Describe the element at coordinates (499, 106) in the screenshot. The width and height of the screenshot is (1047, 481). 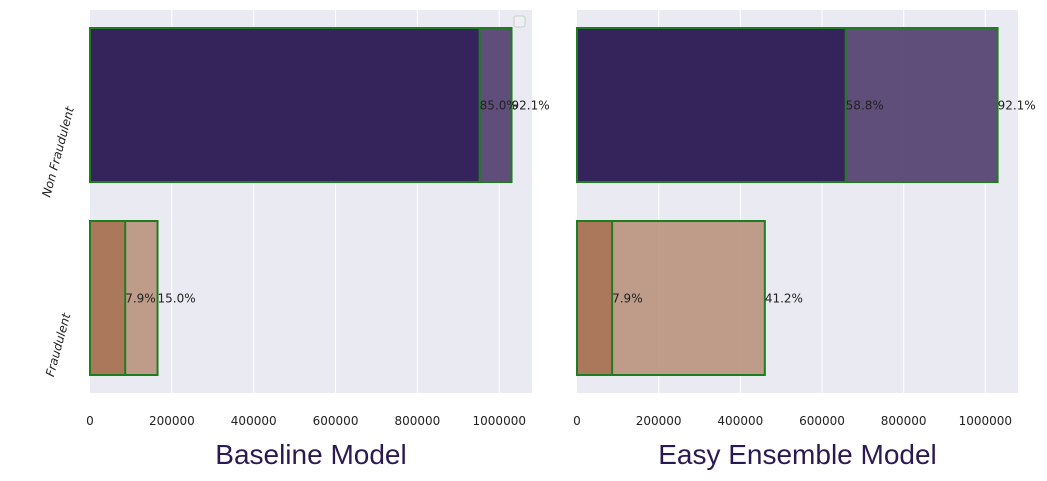
I see `data-label: 85.0%` at that location.